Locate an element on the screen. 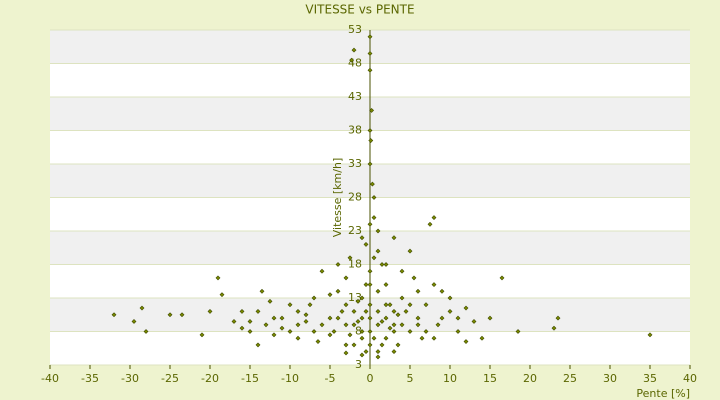  y-tick-label: 43 is located at coordinates (355, 96).